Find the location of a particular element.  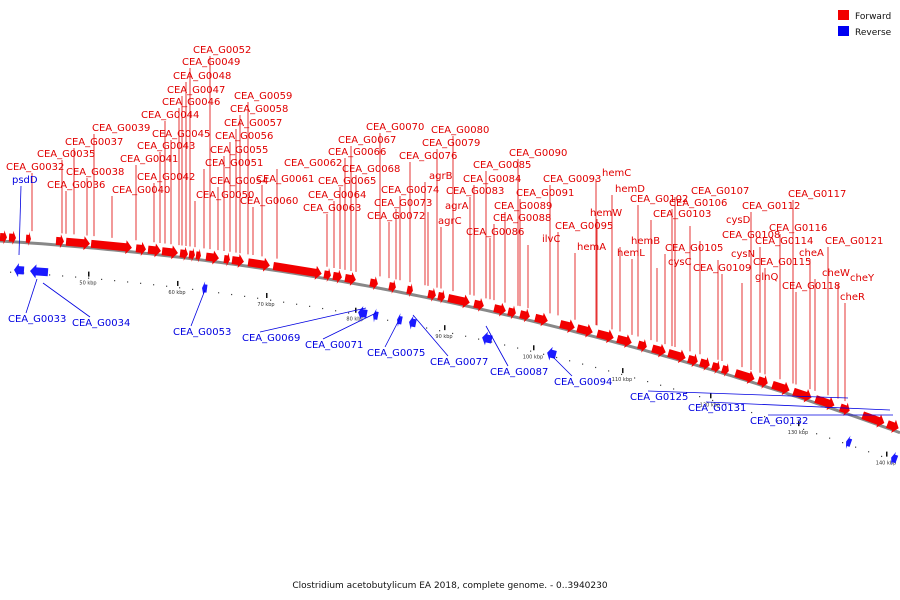

reverse-gene-label: CEA_G0132 is located at coordinates (779, 421).